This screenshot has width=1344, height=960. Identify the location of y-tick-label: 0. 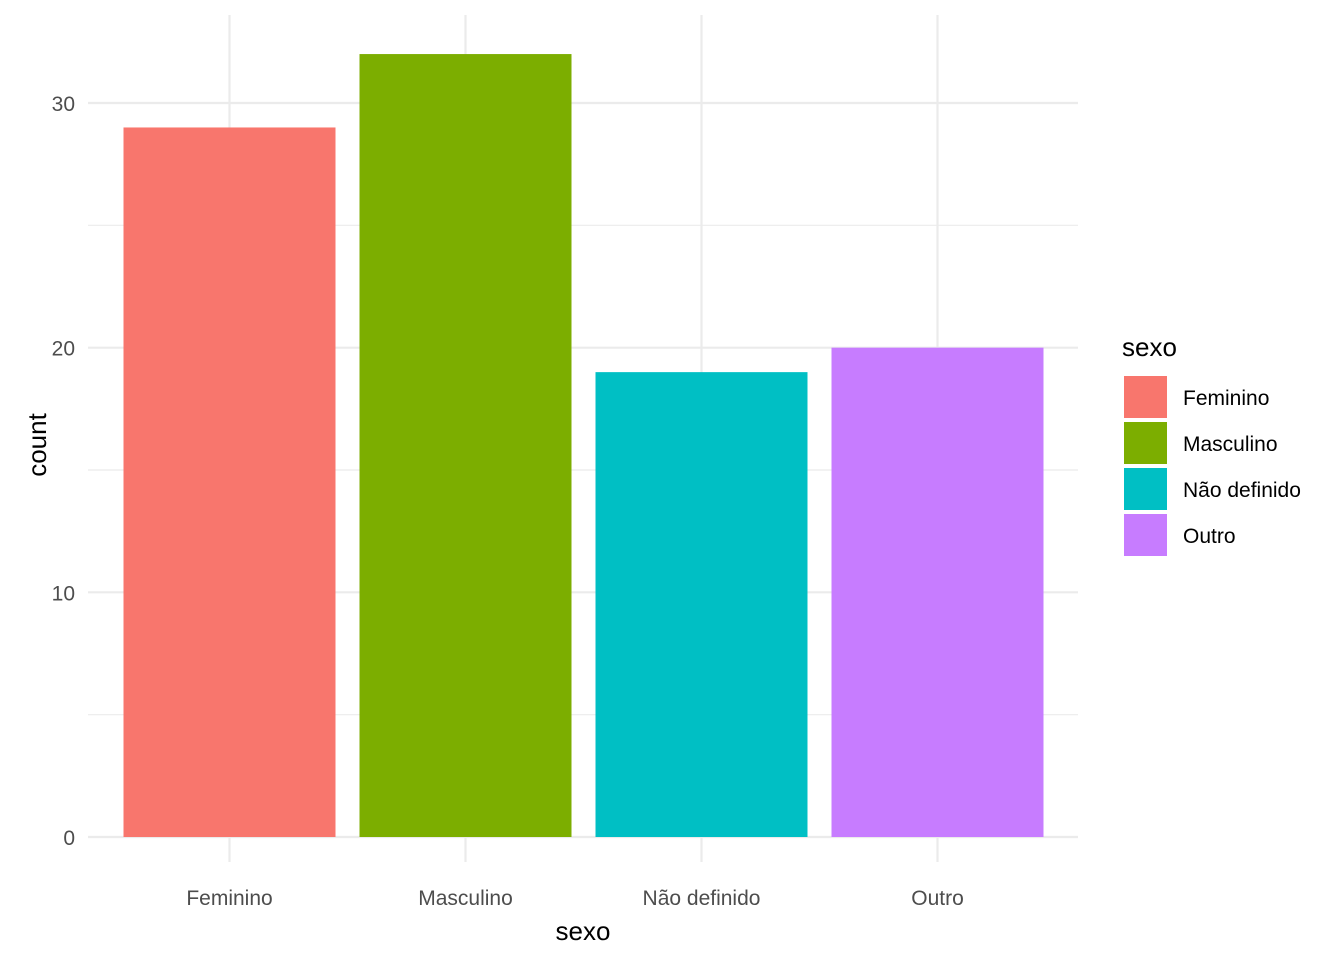
(69, 838).